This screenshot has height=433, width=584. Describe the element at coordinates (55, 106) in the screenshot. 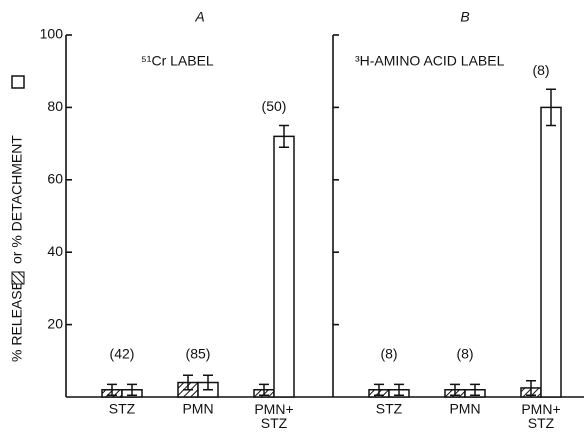

I see `y-tick-label: 80` at that location.